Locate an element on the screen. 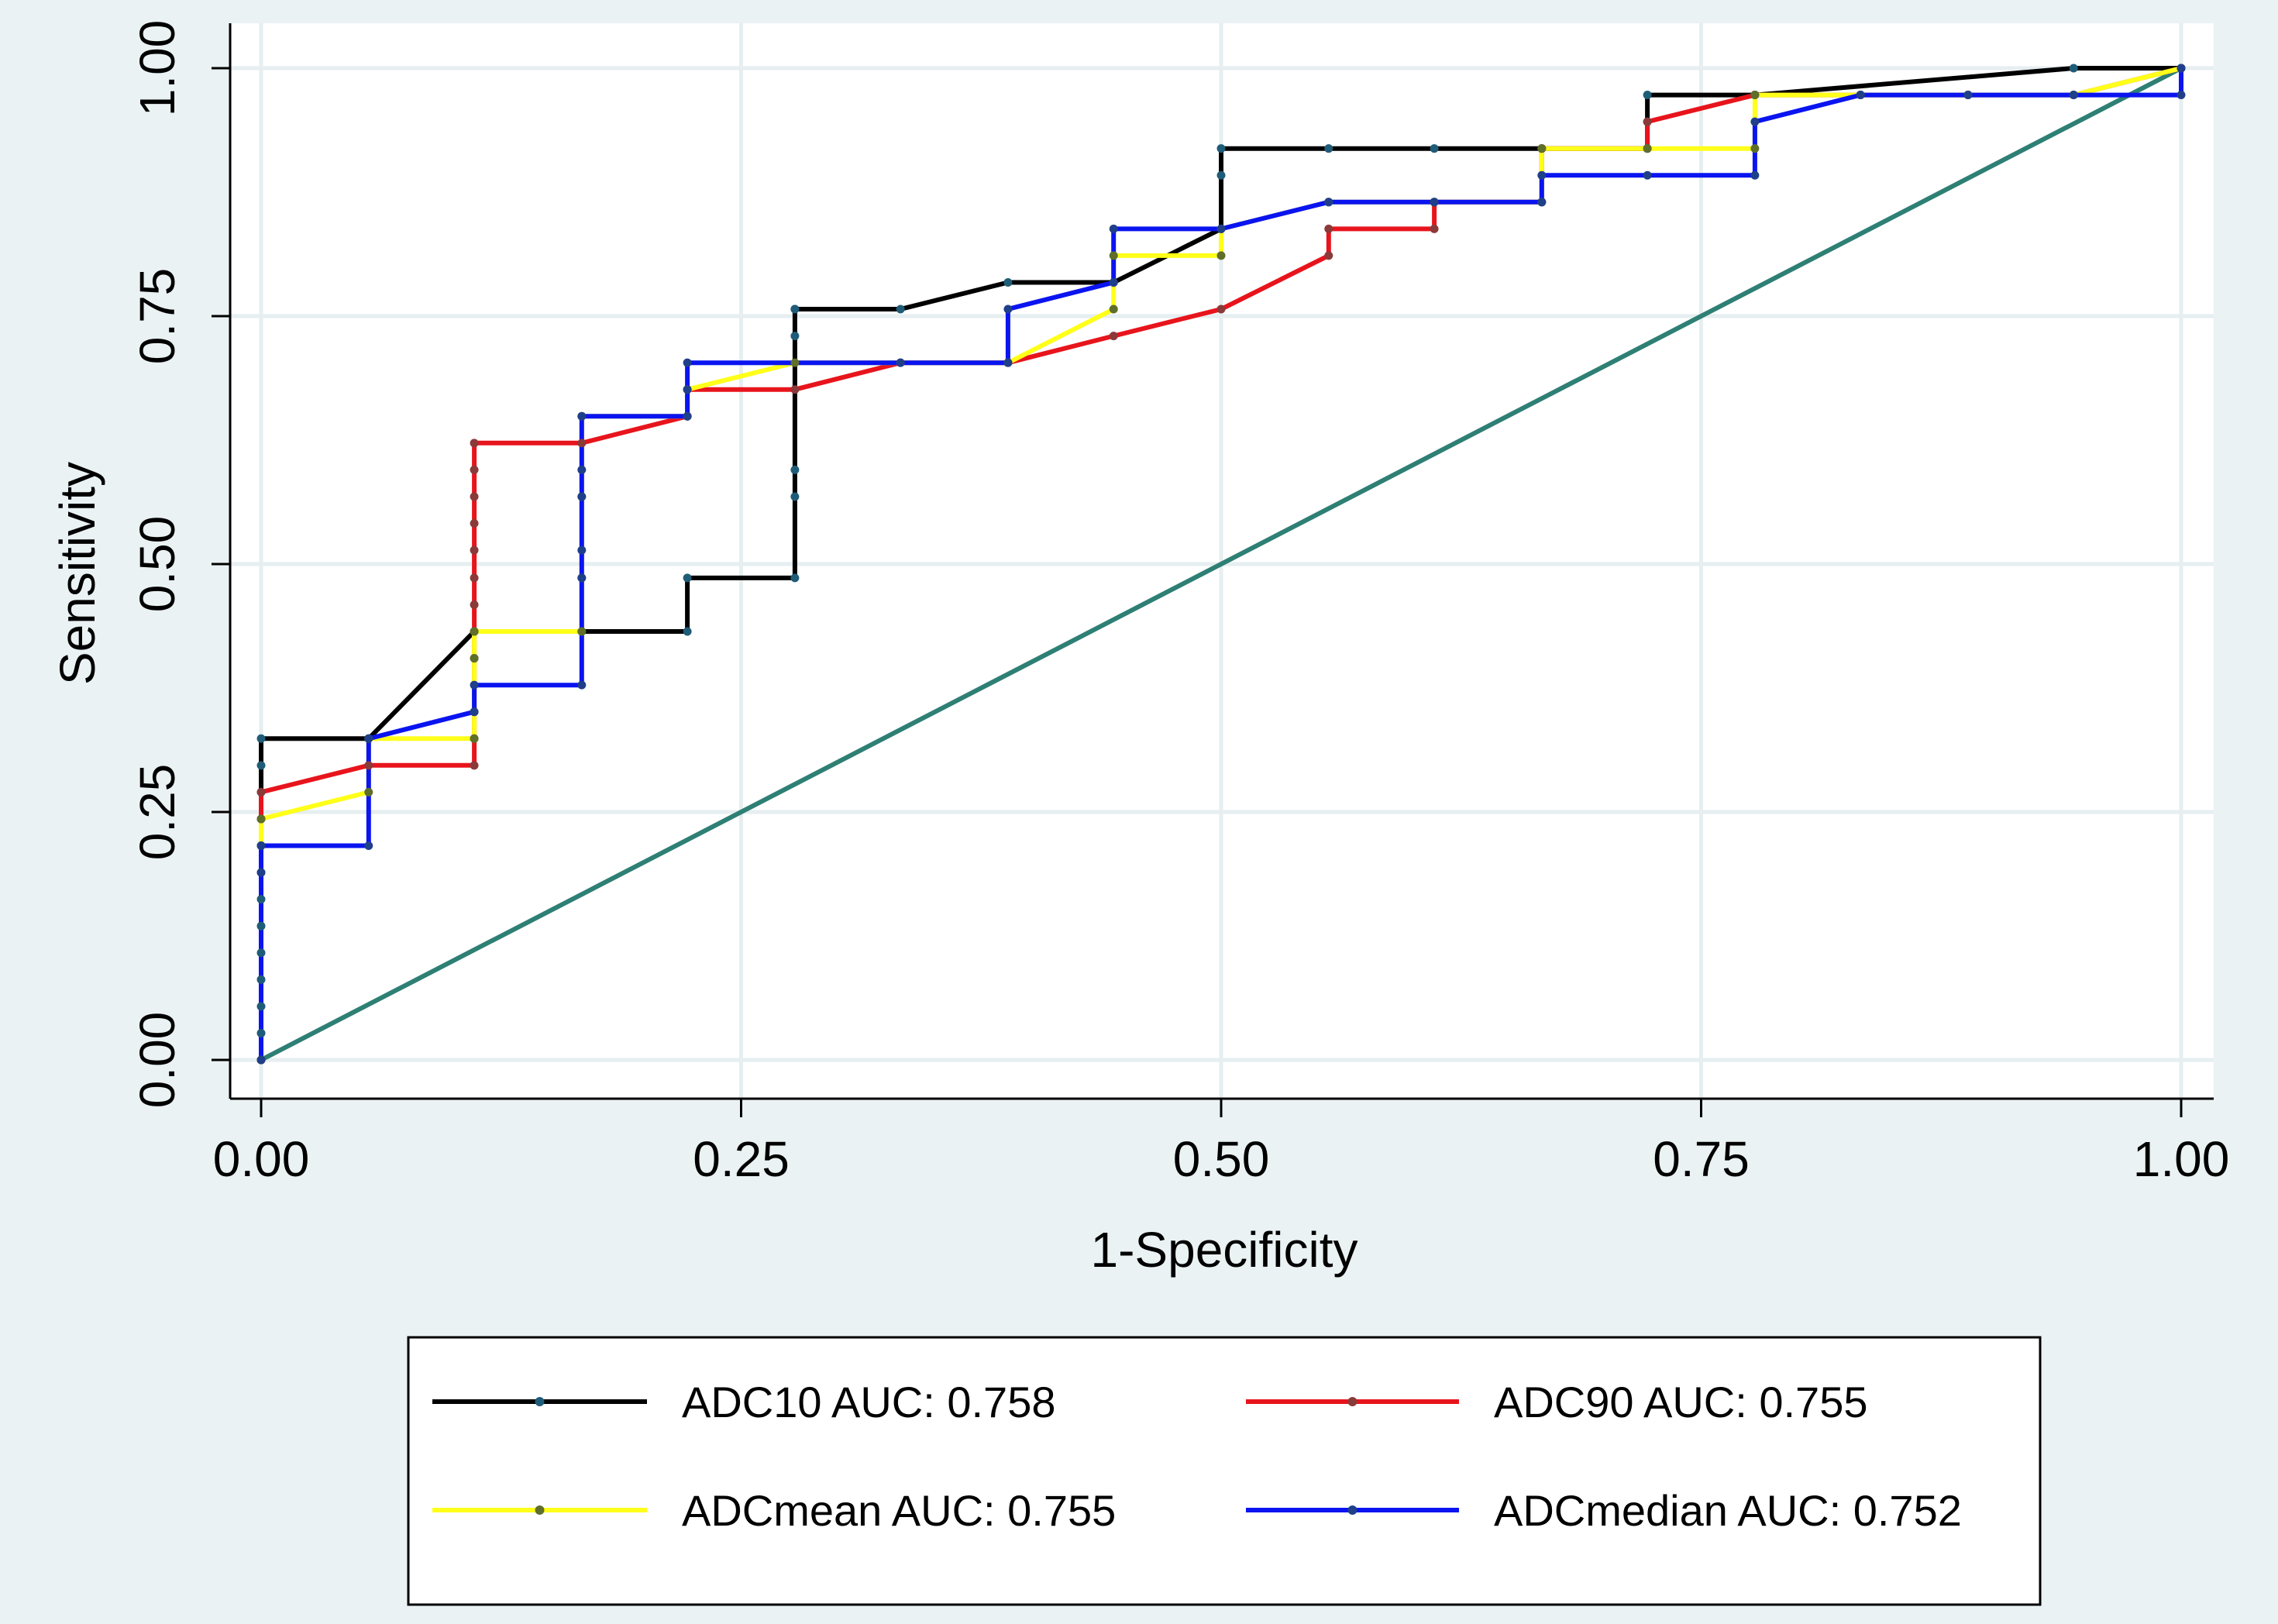 The height and width of the screenshot is (1624, 2278). x-tick-label: 0.25 is located at coordinates (742, 1159).